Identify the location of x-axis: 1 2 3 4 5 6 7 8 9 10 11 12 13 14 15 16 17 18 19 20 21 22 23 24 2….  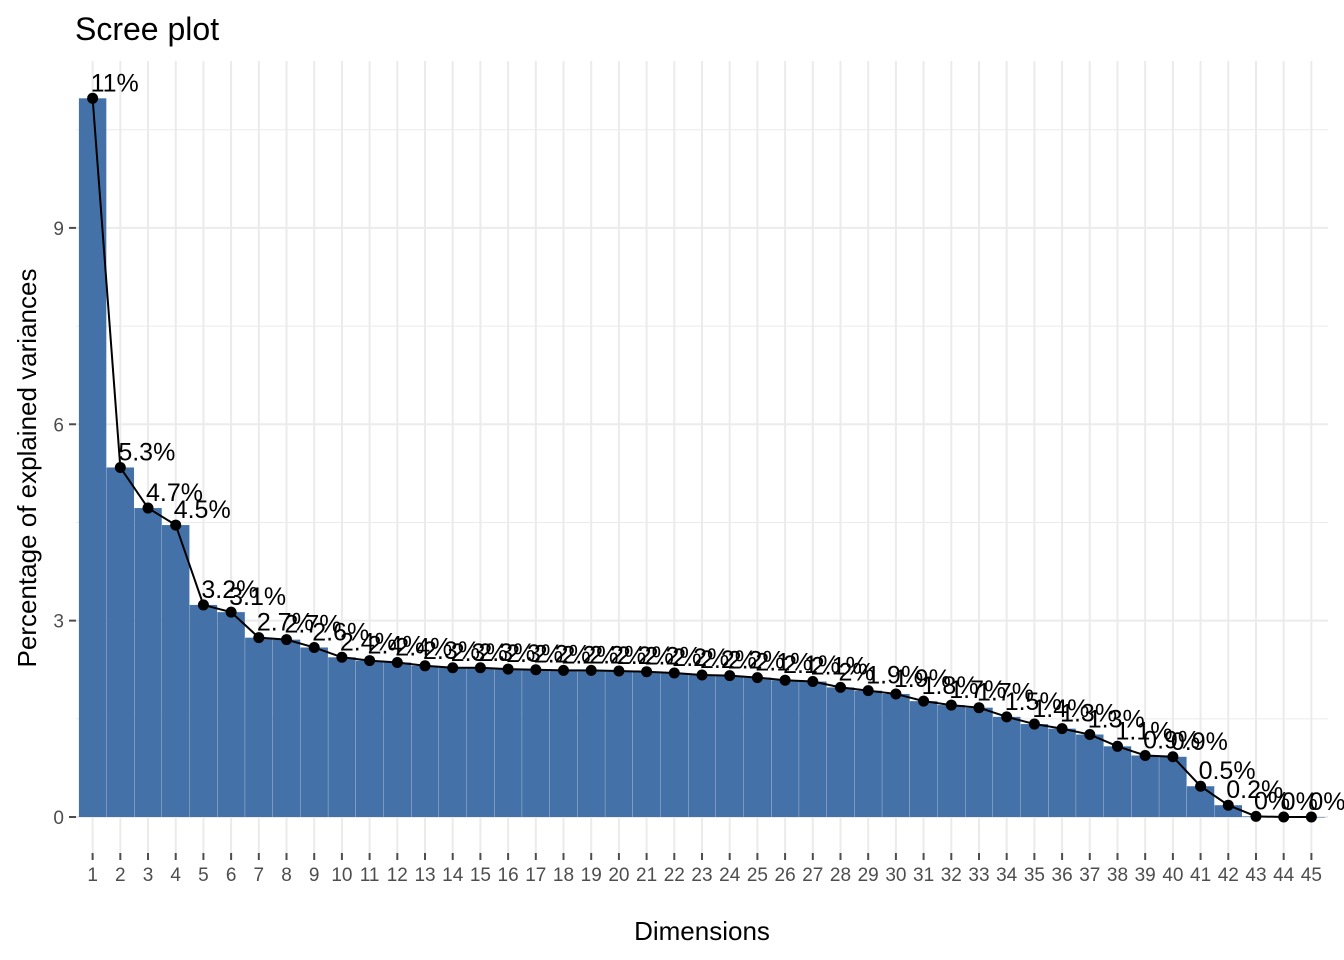
(704, 869).